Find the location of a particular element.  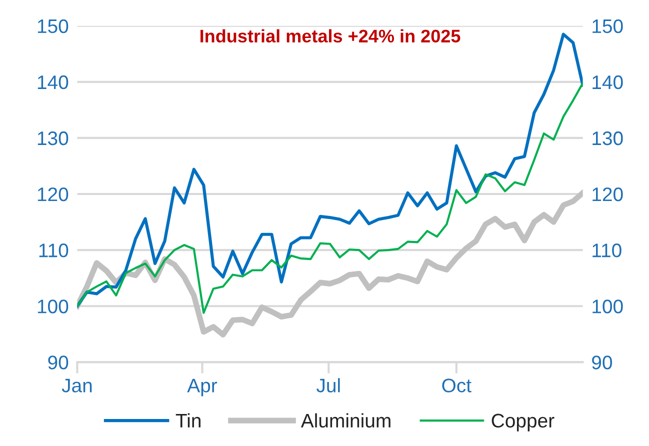

legend-label: Aluminium is located at coordinates (345, 420).